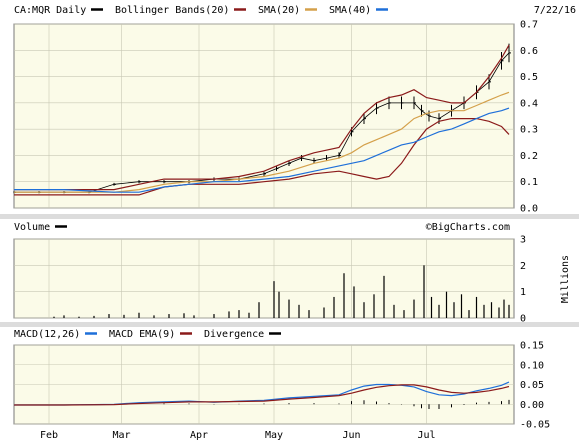 The width and height of the screenshot is (579, 444). What do you see at coordinates (529, 130) in the screenshot?
I see `price-y-tick-label: 0.3` at bounding box center [529, 130].